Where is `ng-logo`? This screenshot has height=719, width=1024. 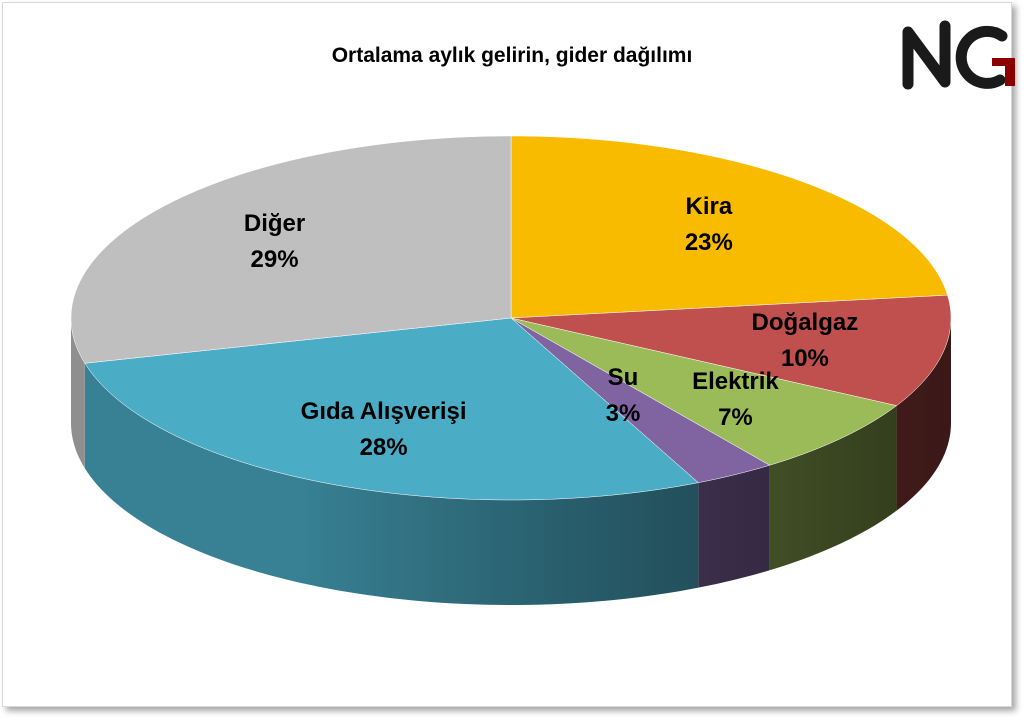
ng-logo is located at coordinates (958, 55).